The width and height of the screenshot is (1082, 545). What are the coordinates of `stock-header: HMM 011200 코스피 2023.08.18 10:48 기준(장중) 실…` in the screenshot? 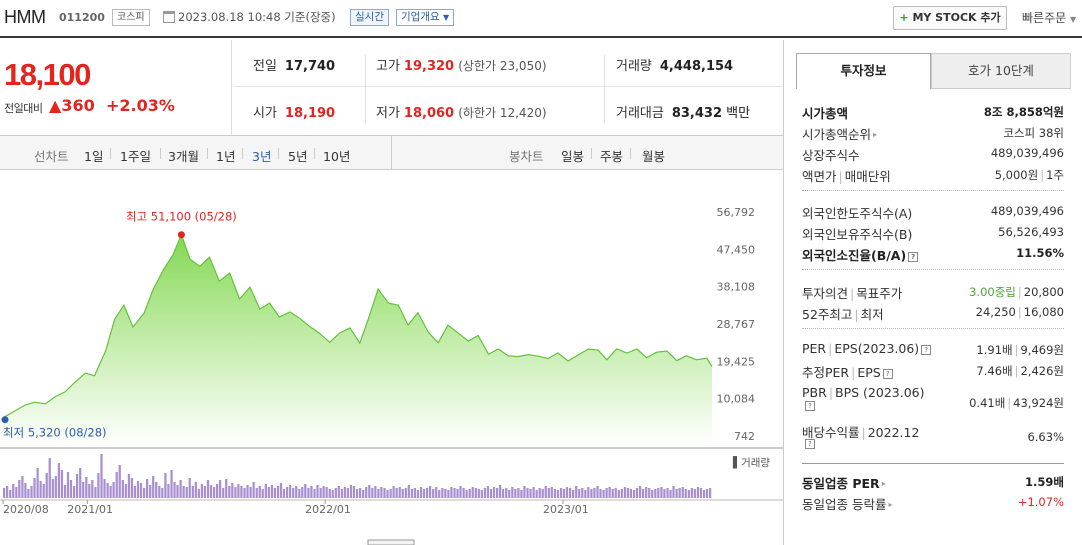 It's located at (541, 19).